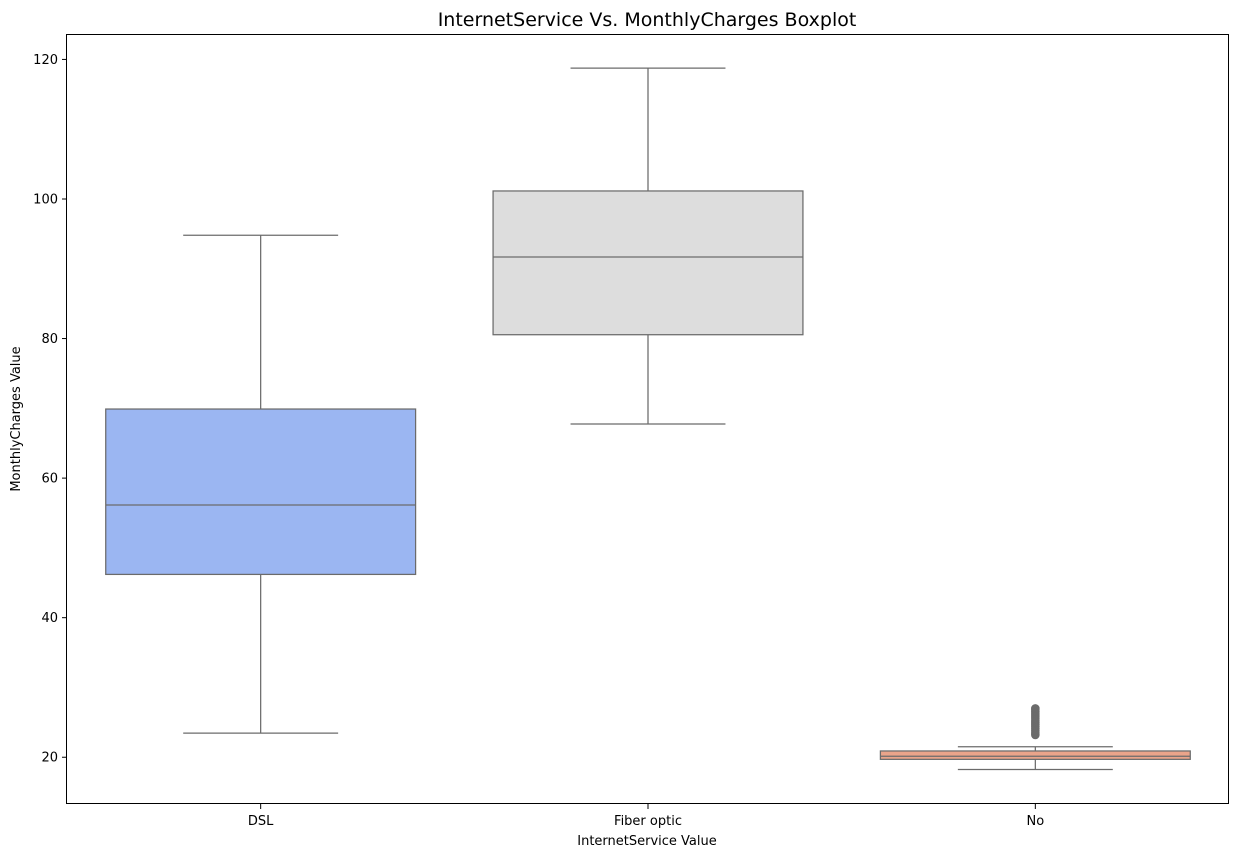  What do you see at coordinates (49, 479) in the screenshot?
I see `y-tick-label: 60` at bounding box center [49, 479].